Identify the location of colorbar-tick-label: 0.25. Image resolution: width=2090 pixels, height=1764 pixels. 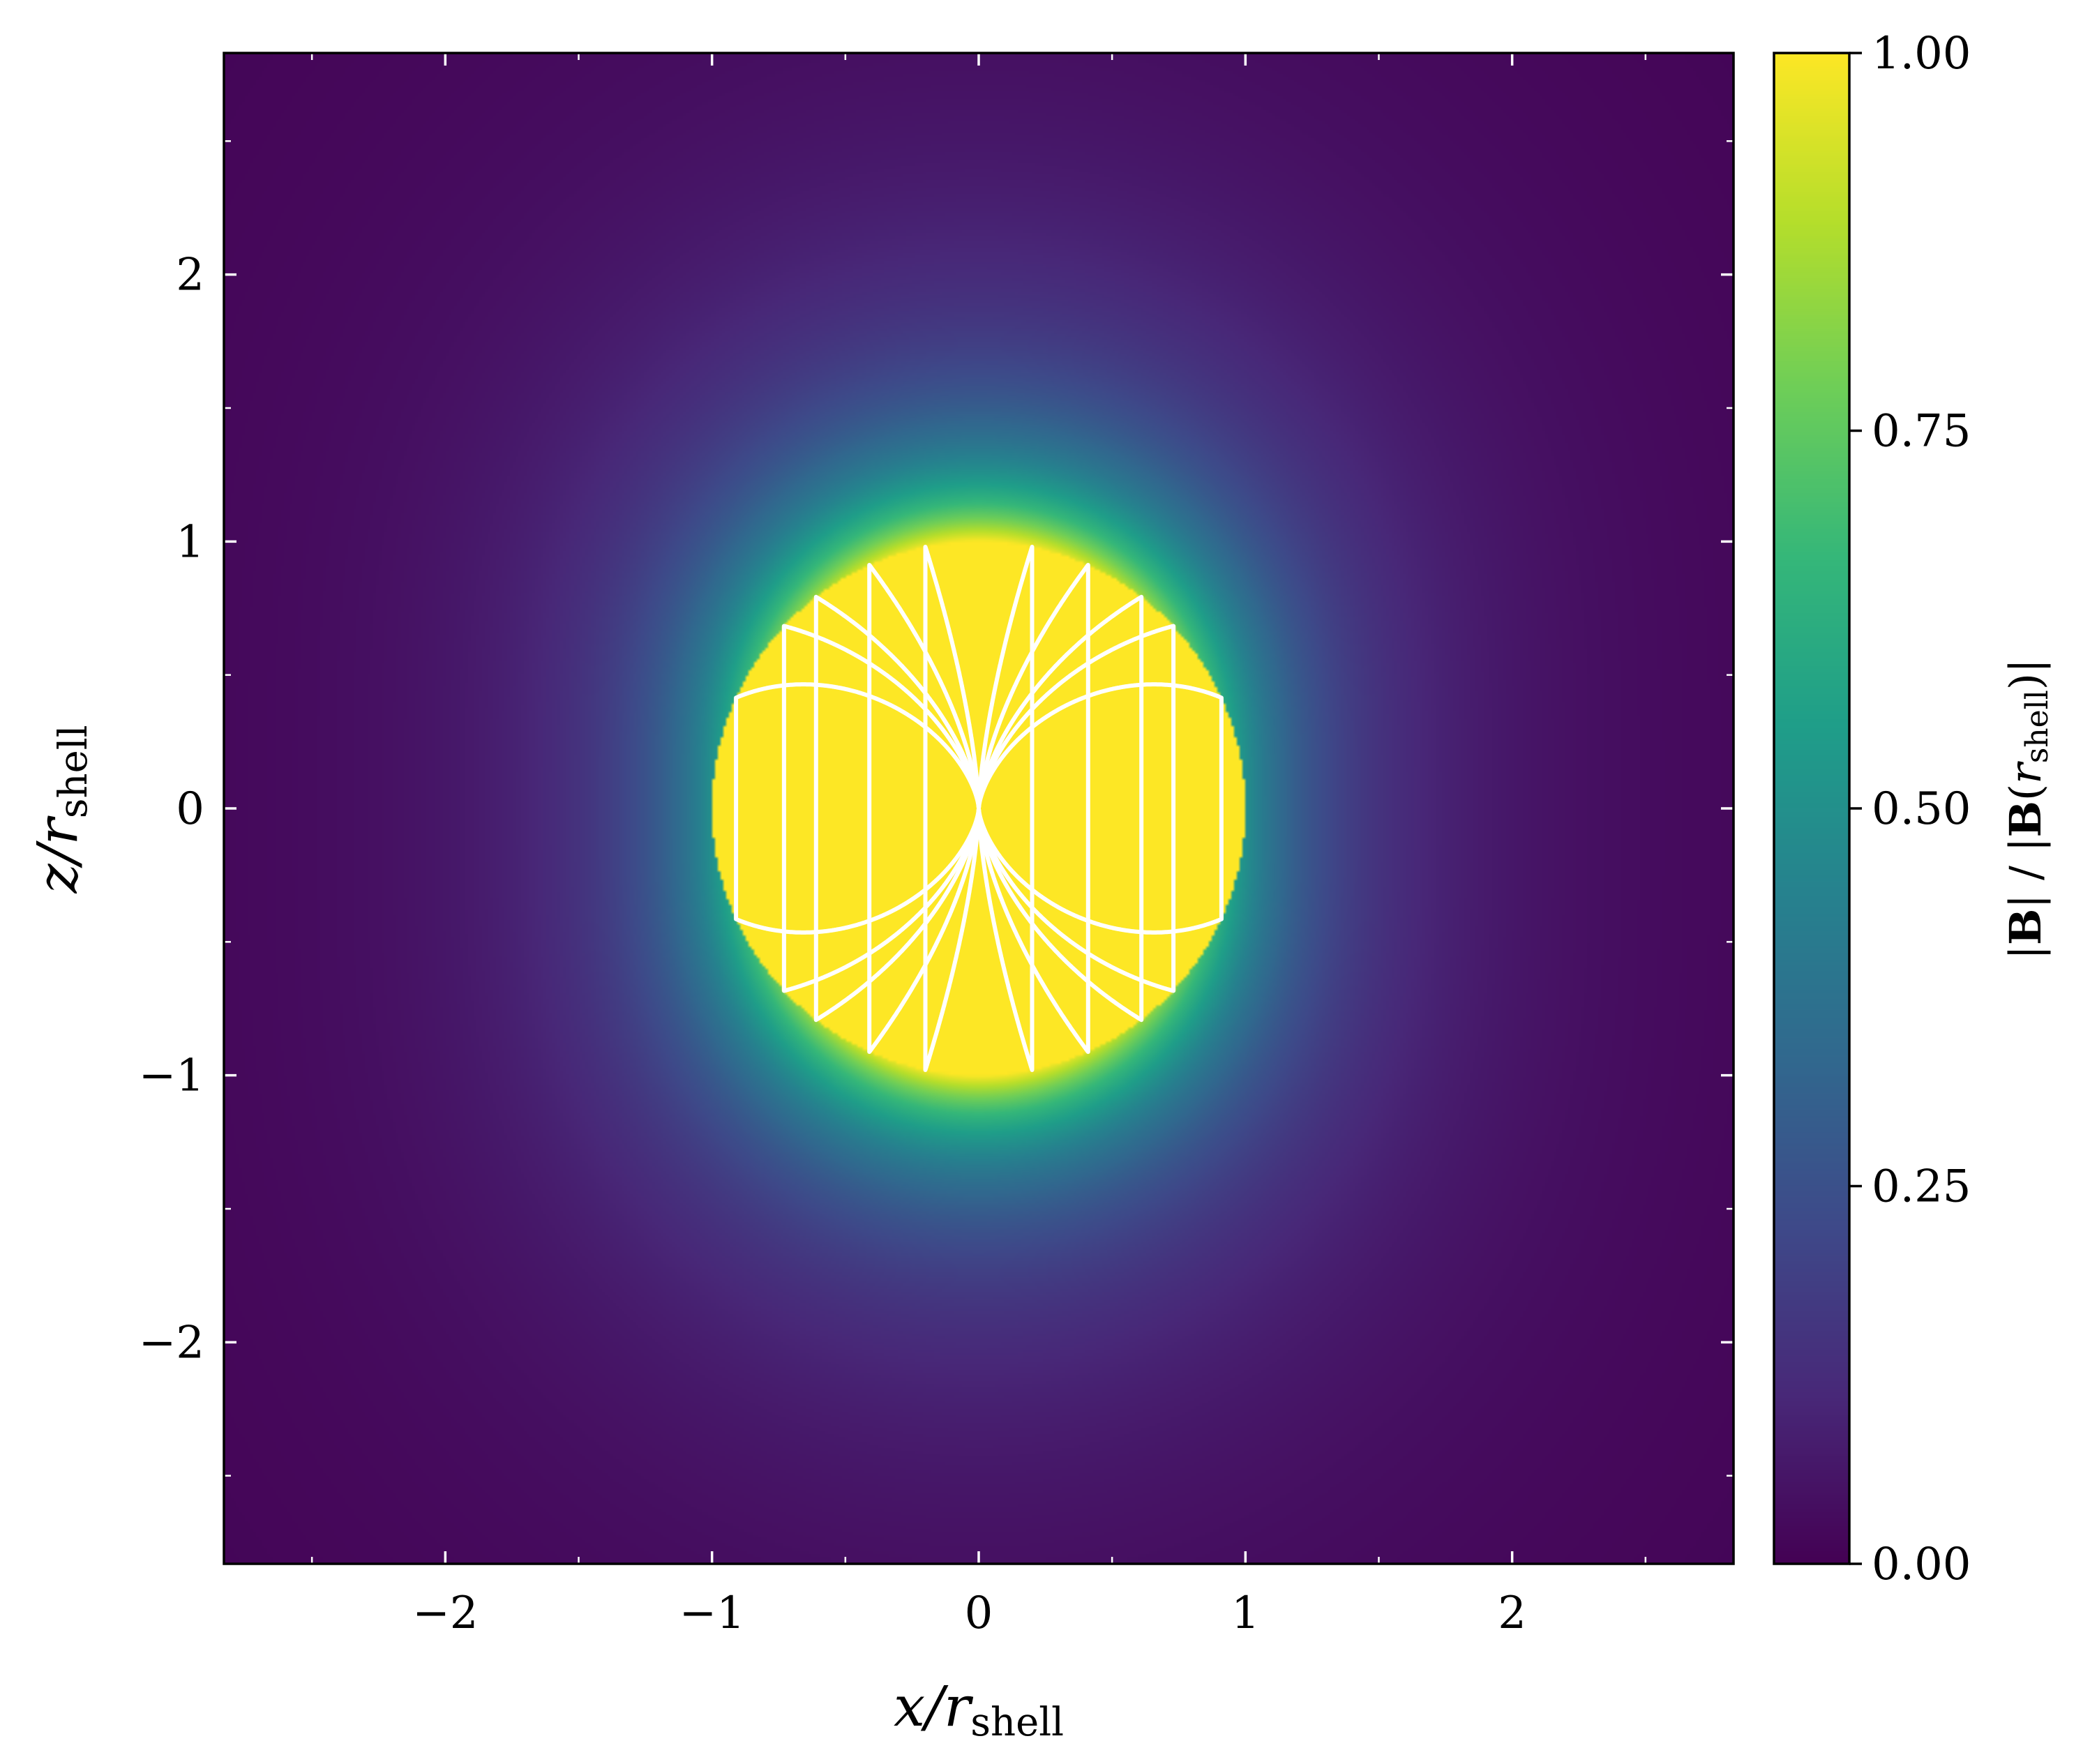
(1921, 1187).